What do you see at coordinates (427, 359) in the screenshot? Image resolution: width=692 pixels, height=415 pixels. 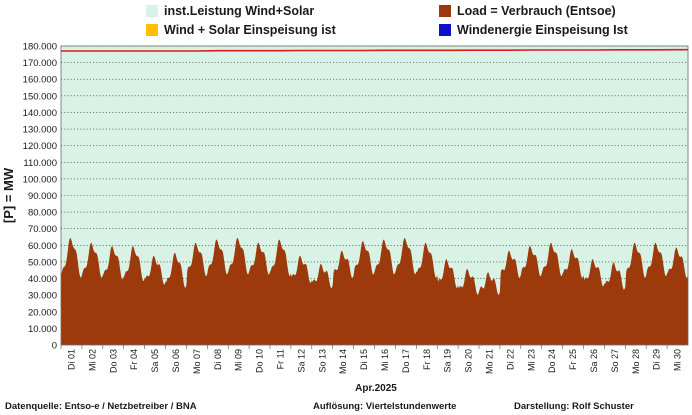 I see `x-tick-label: Fr 18` at bounding box center [427, 359].